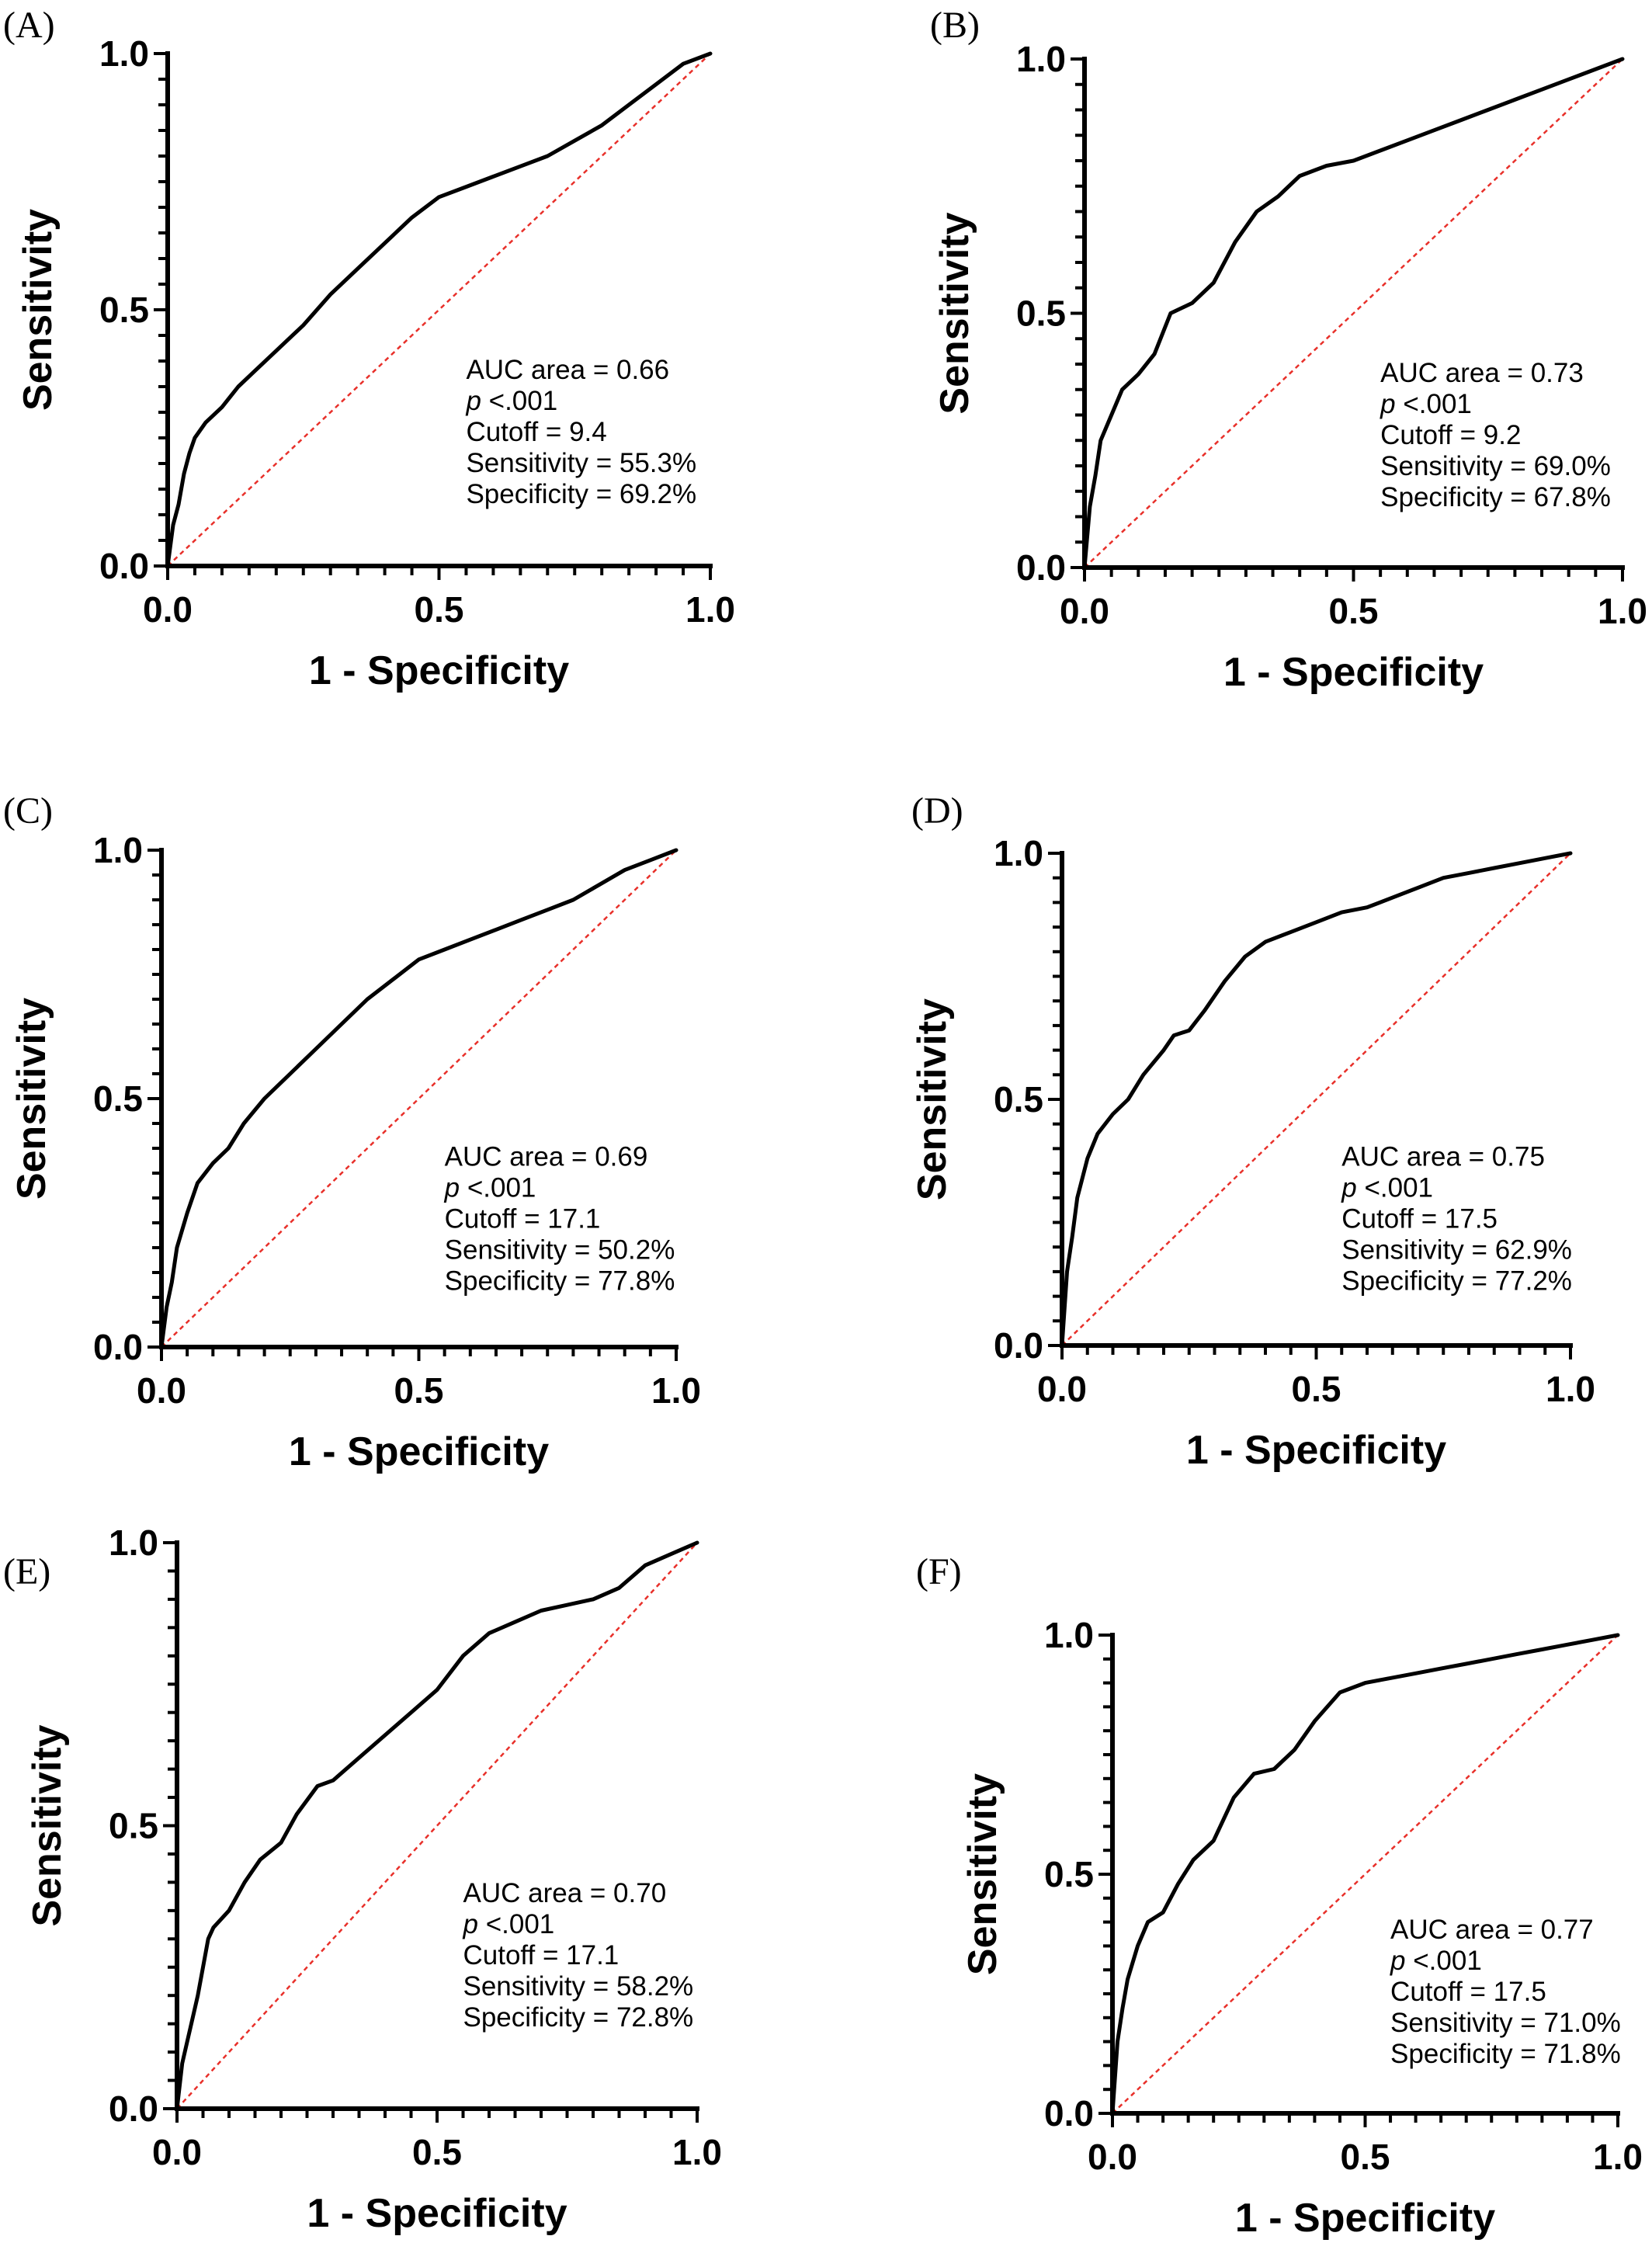  I want to click on sensitivity-annotation: Sensitivity = 55.3%, so click(581, 463).